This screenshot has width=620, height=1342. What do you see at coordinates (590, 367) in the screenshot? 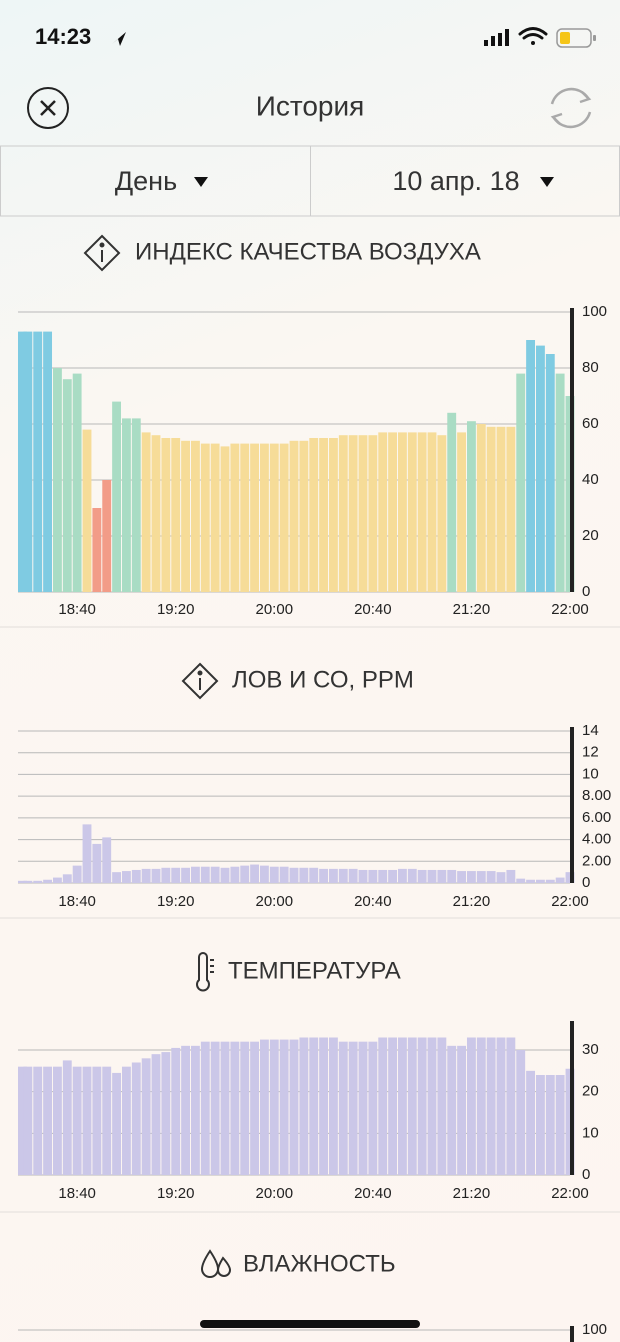
I see `y-tick-label: 80` at bounding box center [590, 367].